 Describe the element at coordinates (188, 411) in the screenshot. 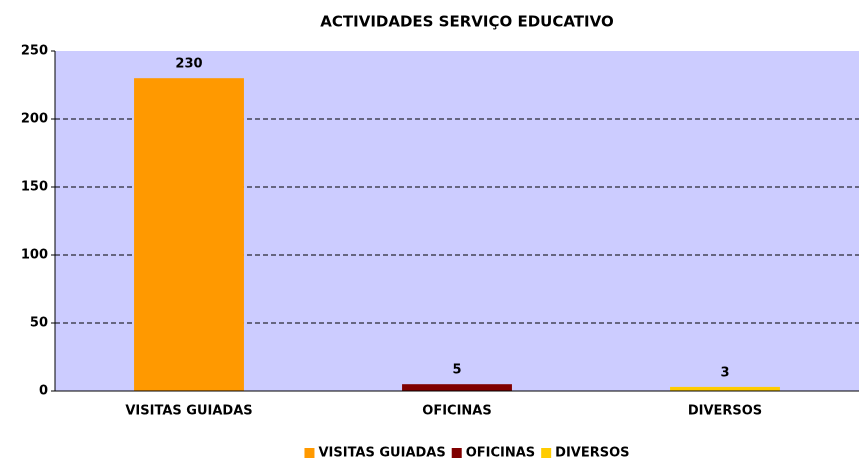

I see `x-tick-label: VISITAS GUIADAS` at that location.